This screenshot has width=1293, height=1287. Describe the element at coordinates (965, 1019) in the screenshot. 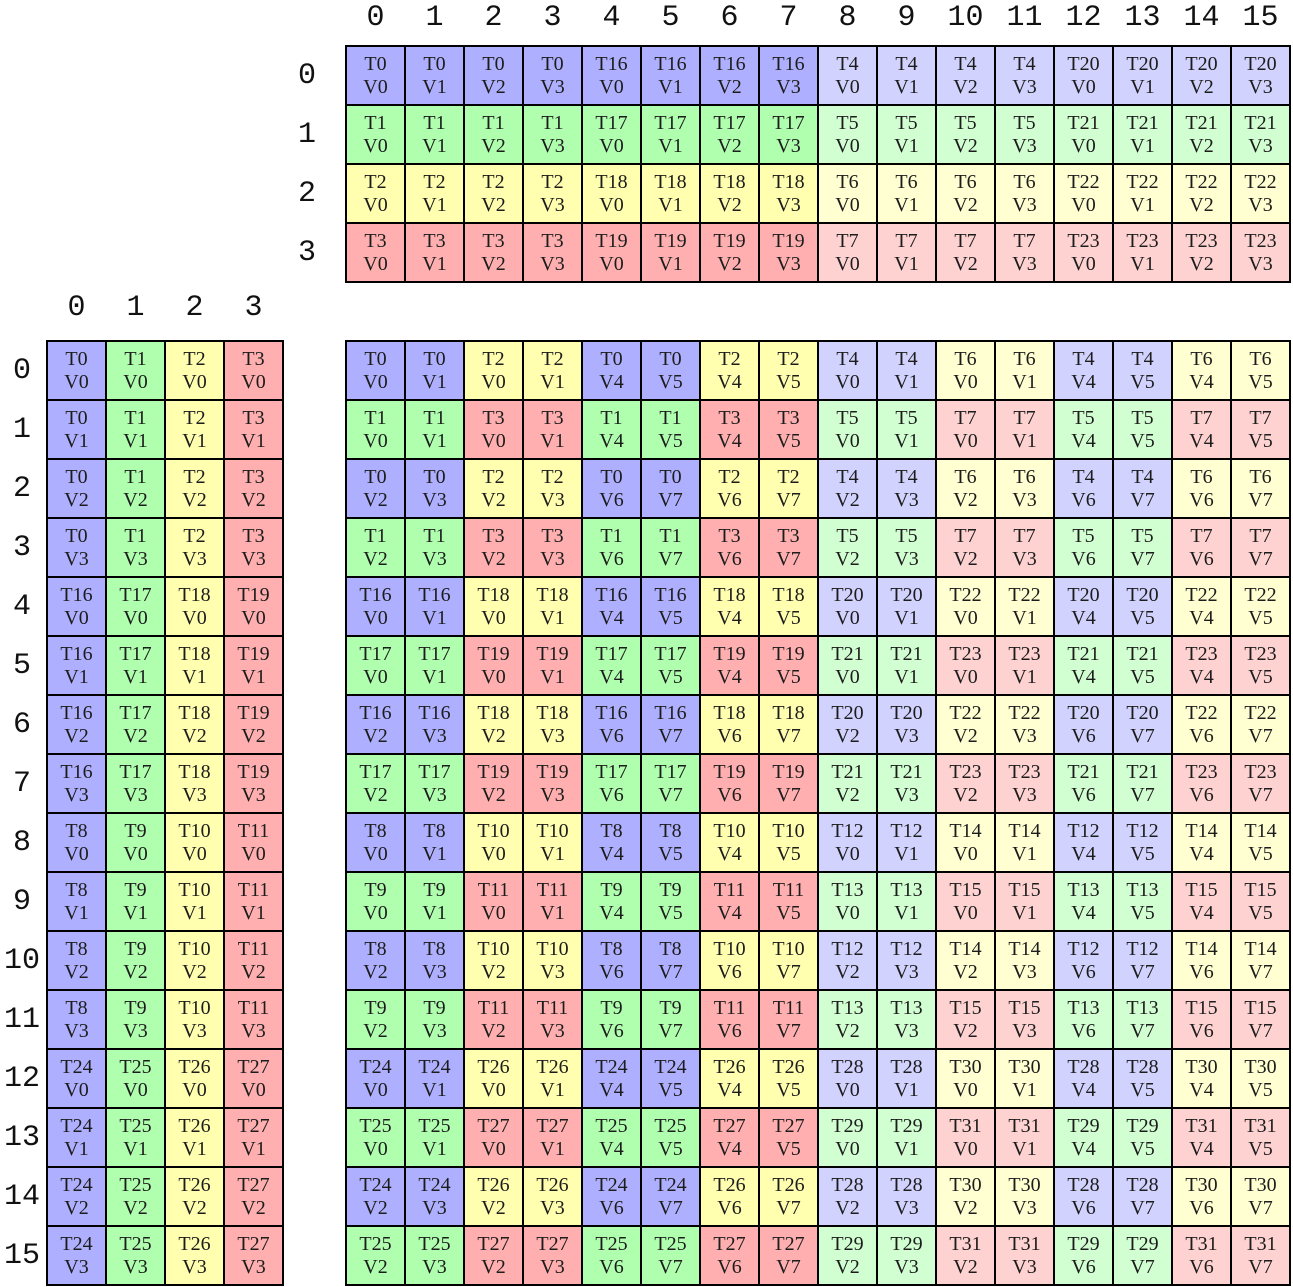

I see `main-grid-cell-r11-c10-T15-V2: T15 V2` at that location.